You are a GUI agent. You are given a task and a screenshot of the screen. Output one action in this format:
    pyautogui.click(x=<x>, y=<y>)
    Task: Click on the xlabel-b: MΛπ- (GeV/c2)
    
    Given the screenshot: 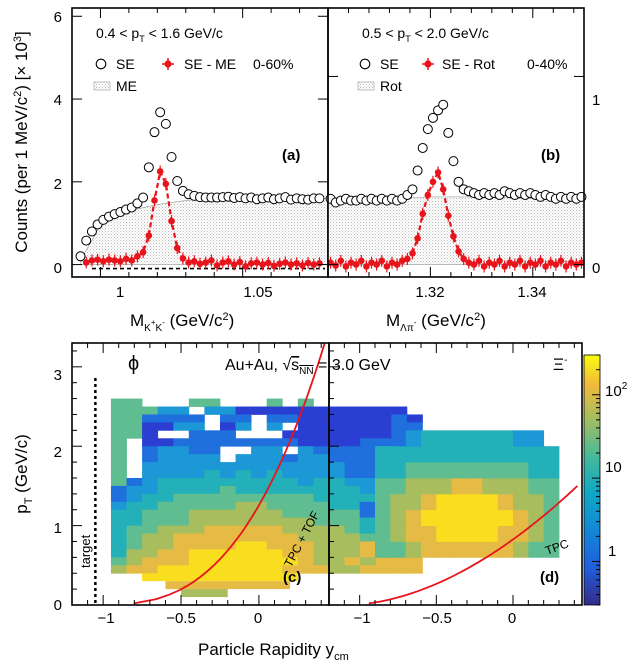 What is the action you would take?
    pyautogui.click(x=436, y=322)
    